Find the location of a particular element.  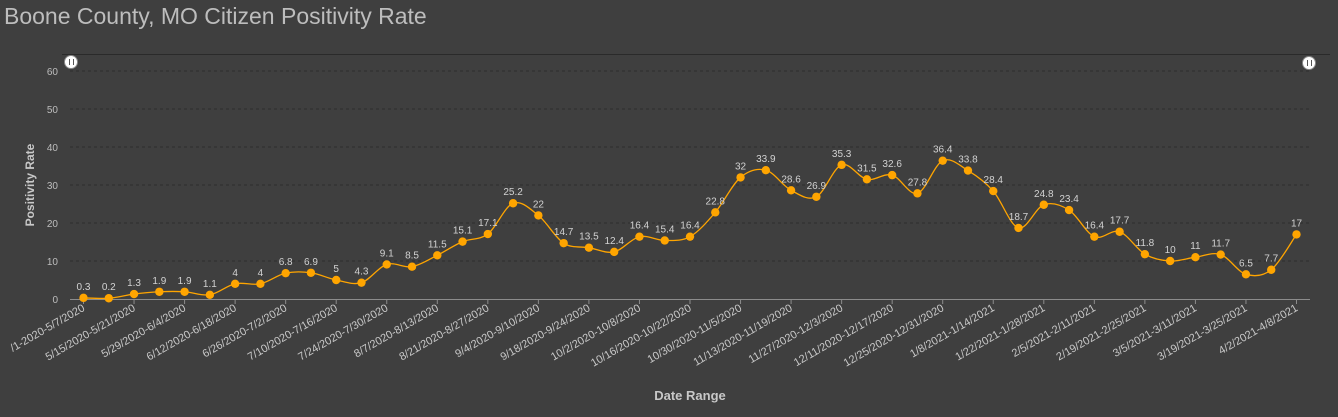

data-label: 28.4 is located at coordinates (994, 180).